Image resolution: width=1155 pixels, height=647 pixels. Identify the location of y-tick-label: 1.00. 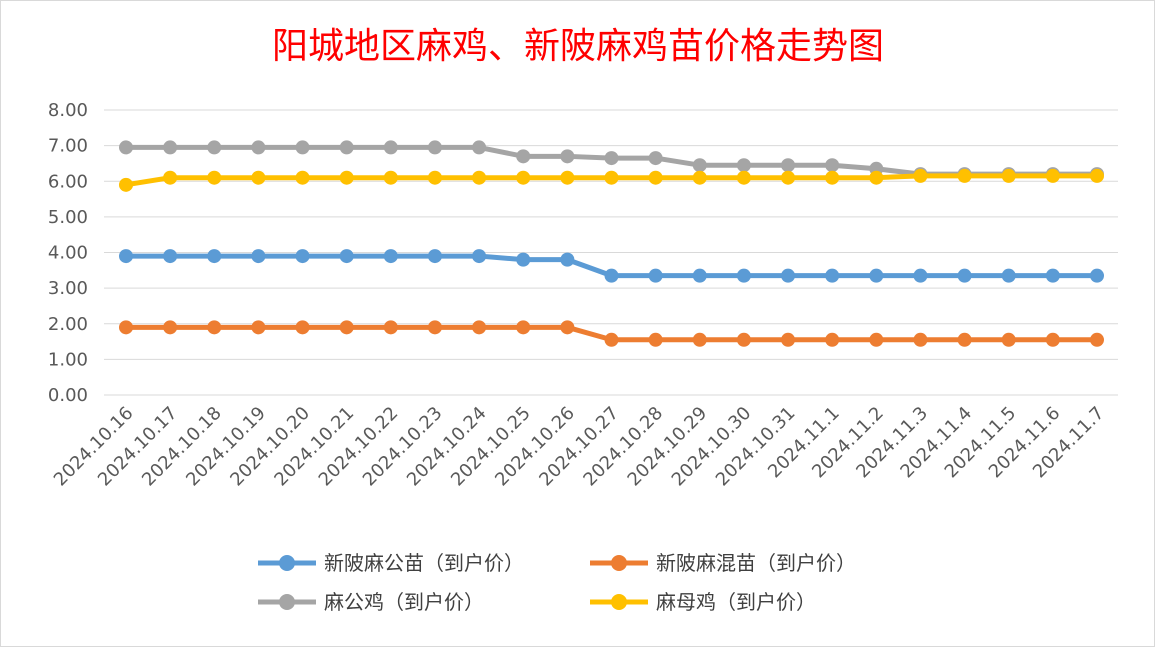
(68, 359).